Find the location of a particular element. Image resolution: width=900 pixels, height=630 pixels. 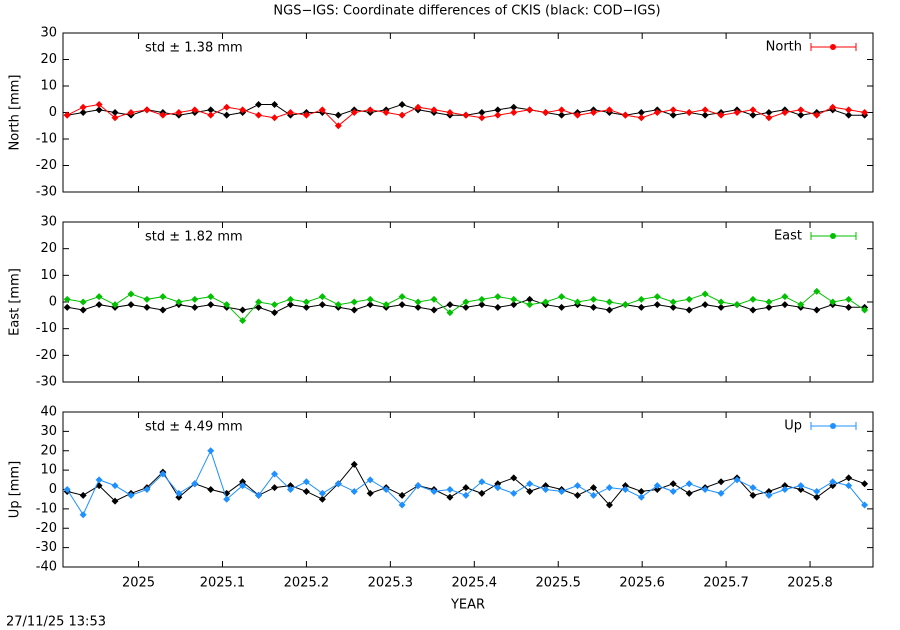

y-tick-label: -20 is located at coordinates (46, 165).